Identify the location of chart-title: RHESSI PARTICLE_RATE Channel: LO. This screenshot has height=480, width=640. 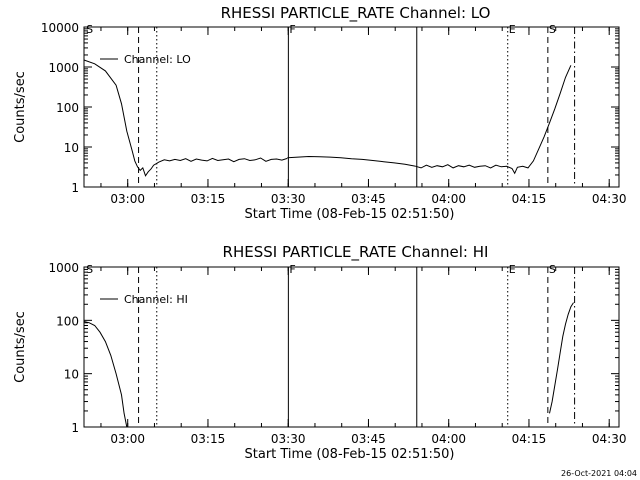
(356, 13).